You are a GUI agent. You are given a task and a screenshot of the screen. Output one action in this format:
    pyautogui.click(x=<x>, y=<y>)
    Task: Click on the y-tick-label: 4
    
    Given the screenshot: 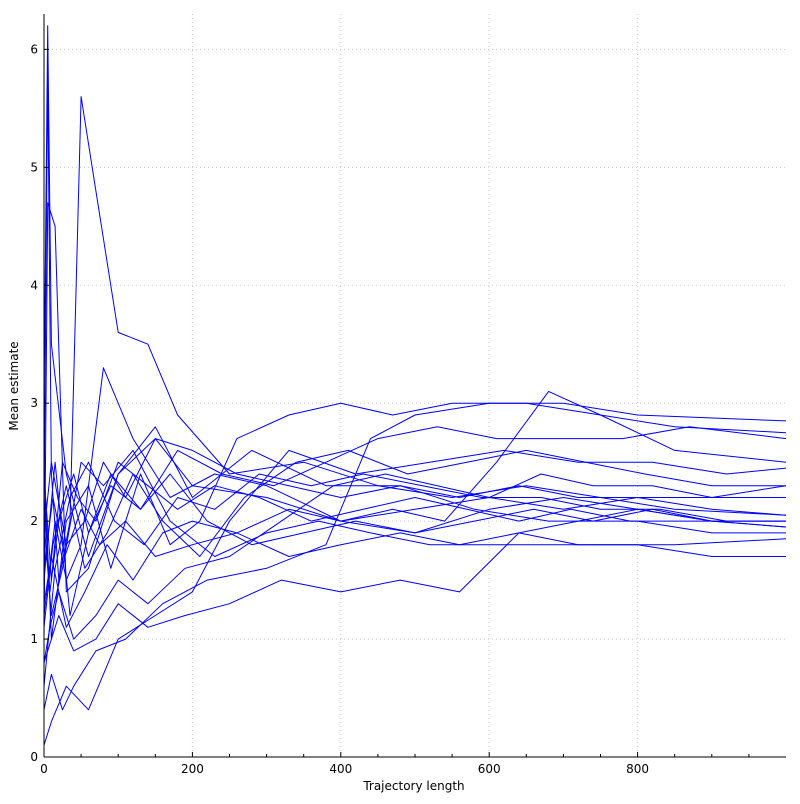 What is the action you would take?
    pyautogui.click(x=34, y=285)
    